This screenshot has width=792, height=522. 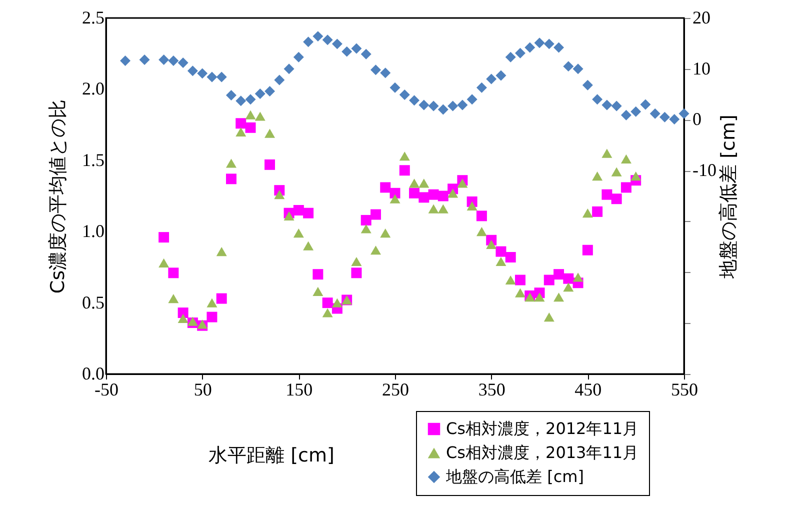 I want to click on x-tick-label: 150, so click(x=299, y=390).